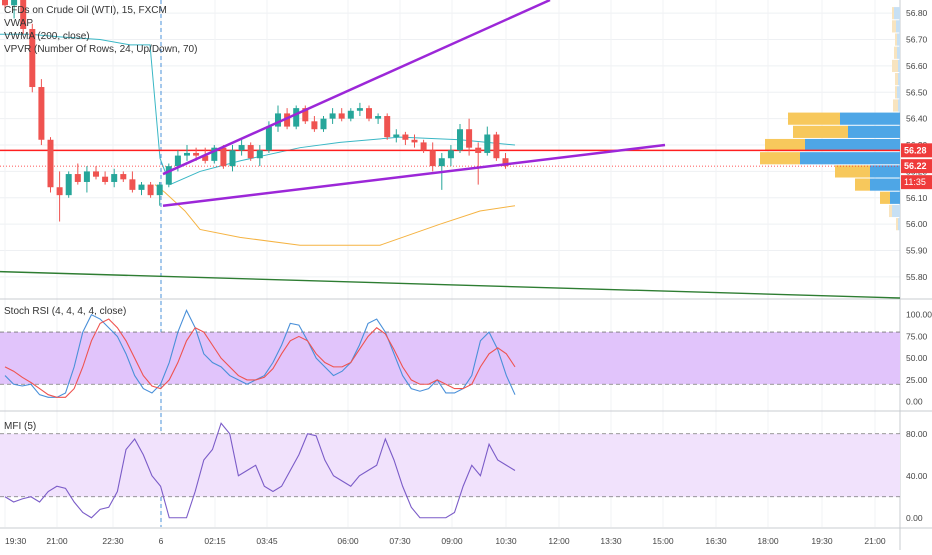 This screenshot has height=555, width=932. I want to click on vpvr-legend: VPVR (Number Of Rows, 24, Up/Down, 70), so click(101, 49).